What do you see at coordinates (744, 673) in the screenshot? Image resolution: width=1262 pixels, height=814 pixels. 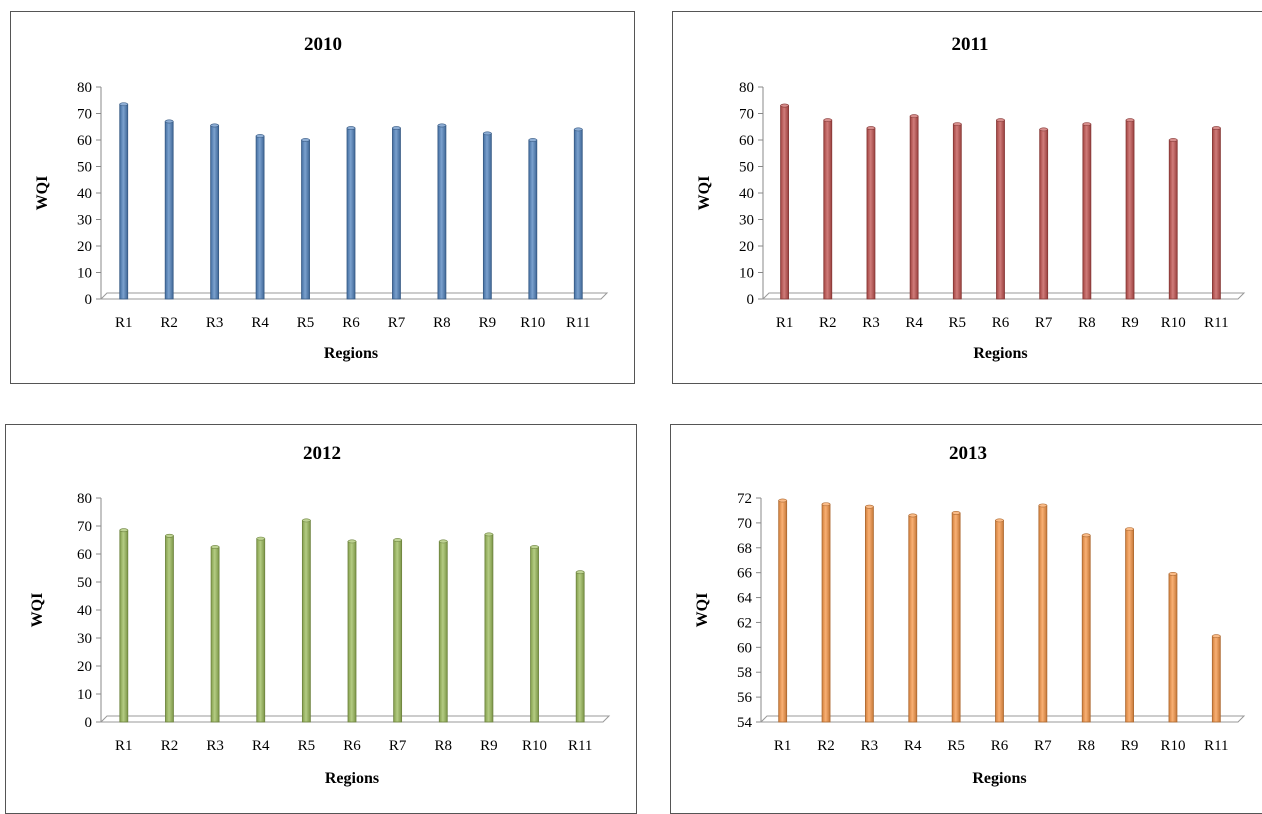 I see `y-tick-label: 58` at bounding box center [744, 673].